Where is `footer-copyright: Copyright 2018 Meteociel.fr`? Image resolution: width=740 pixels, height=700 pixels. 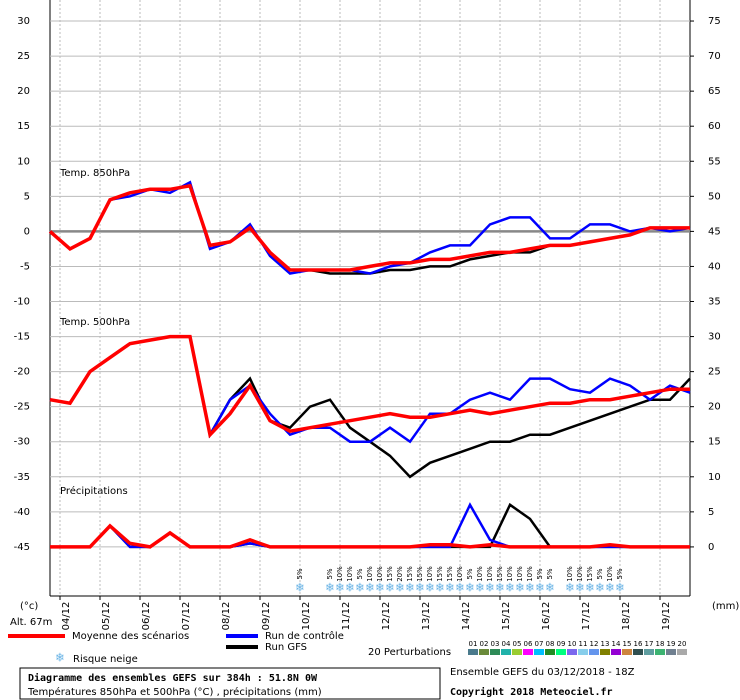
footer-copyright: Copyright 2018 Meteociel.fr is located at coordinates (531, 692).